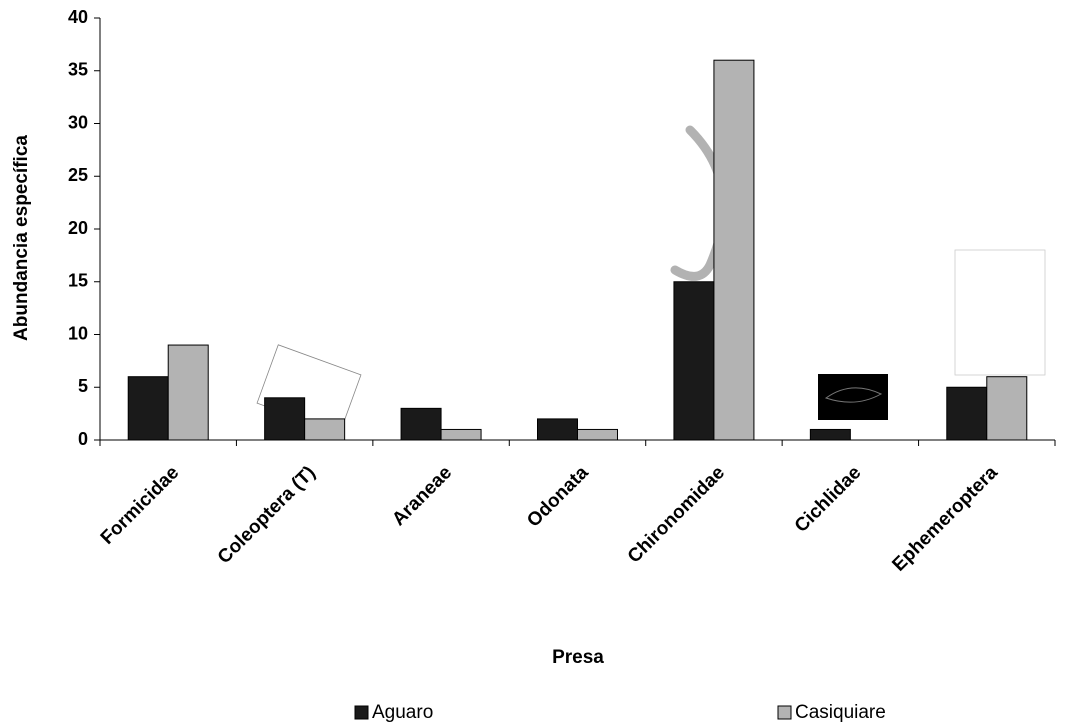  I want to click on y-tick-label: 15, so click(78, 281).